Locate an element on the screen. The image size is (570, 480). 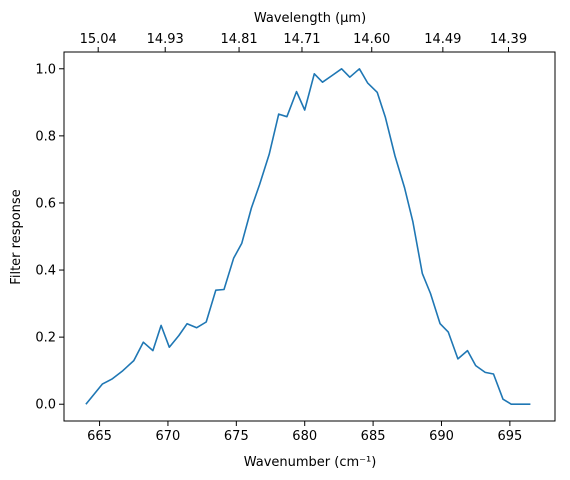
top-axis-label: Wavelength (μm) is located at coordinates (310, 18).